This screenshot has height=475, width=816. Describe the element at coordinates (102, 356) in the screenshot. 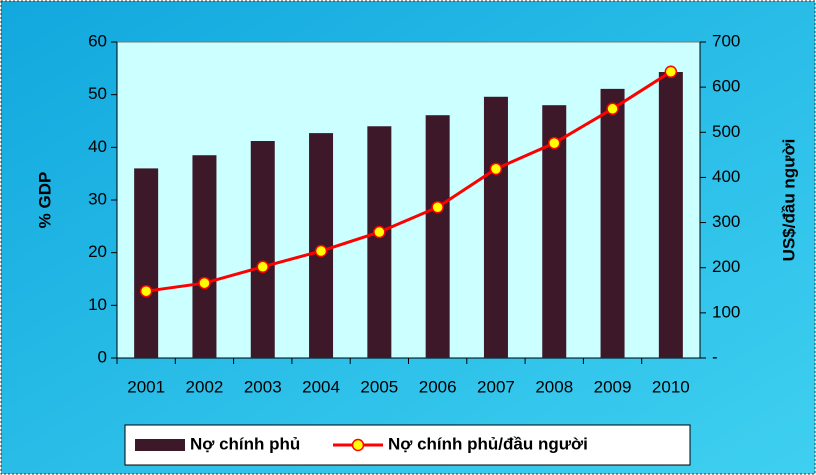

I see `y-tick-label: 0` at that location.